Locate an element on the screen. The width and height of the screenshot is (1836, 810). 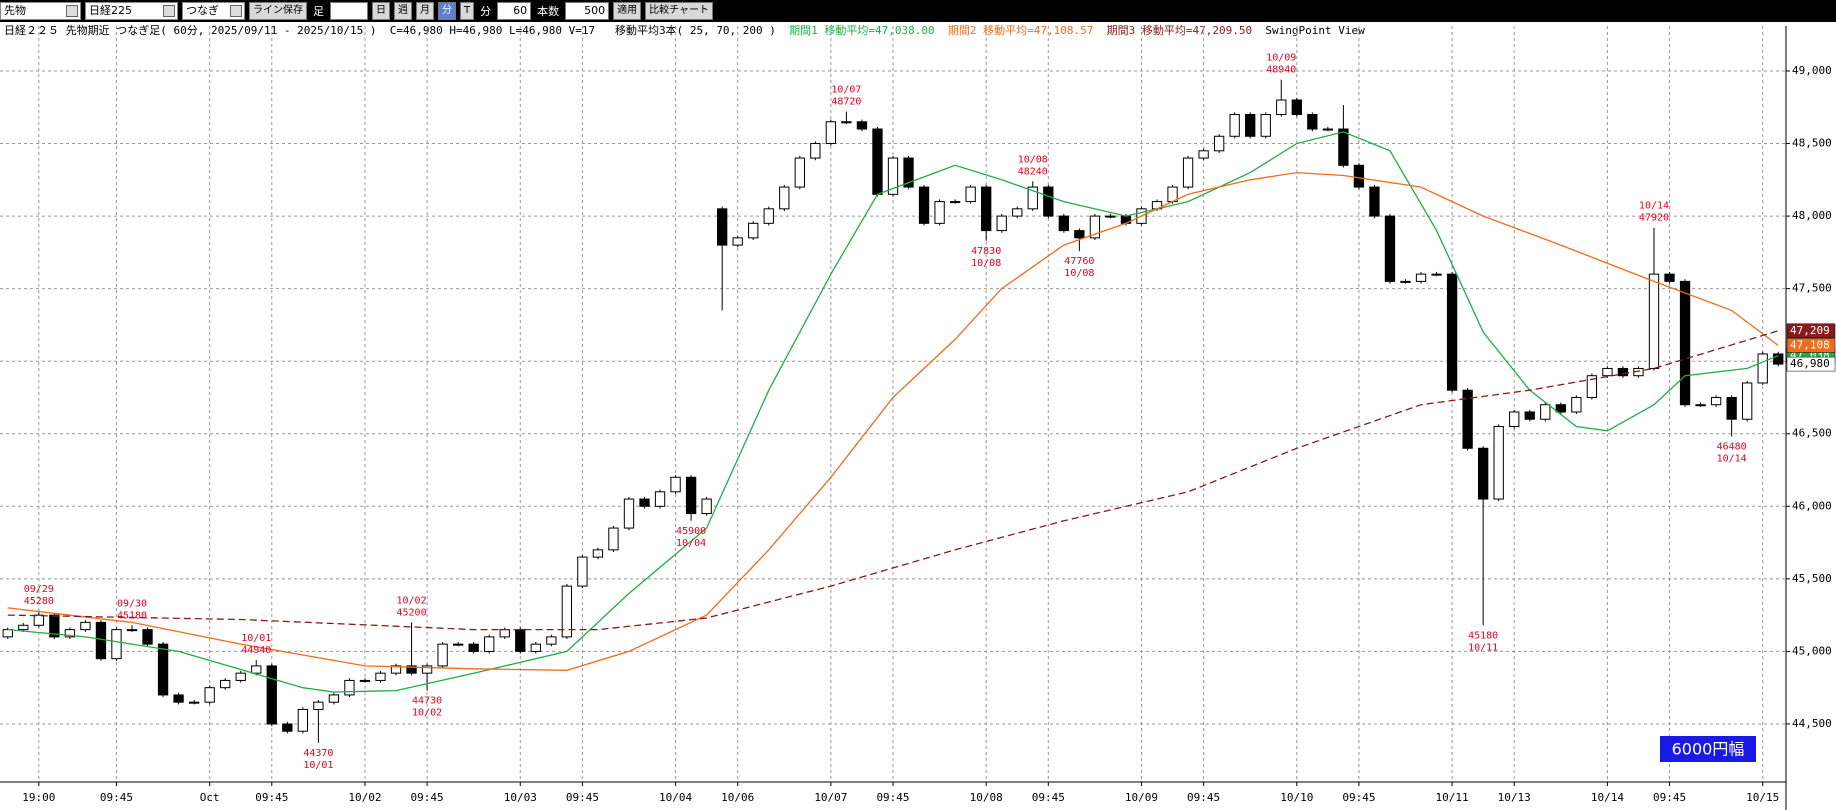
swing-price: 48240 is located at coordinates (1033, 171).